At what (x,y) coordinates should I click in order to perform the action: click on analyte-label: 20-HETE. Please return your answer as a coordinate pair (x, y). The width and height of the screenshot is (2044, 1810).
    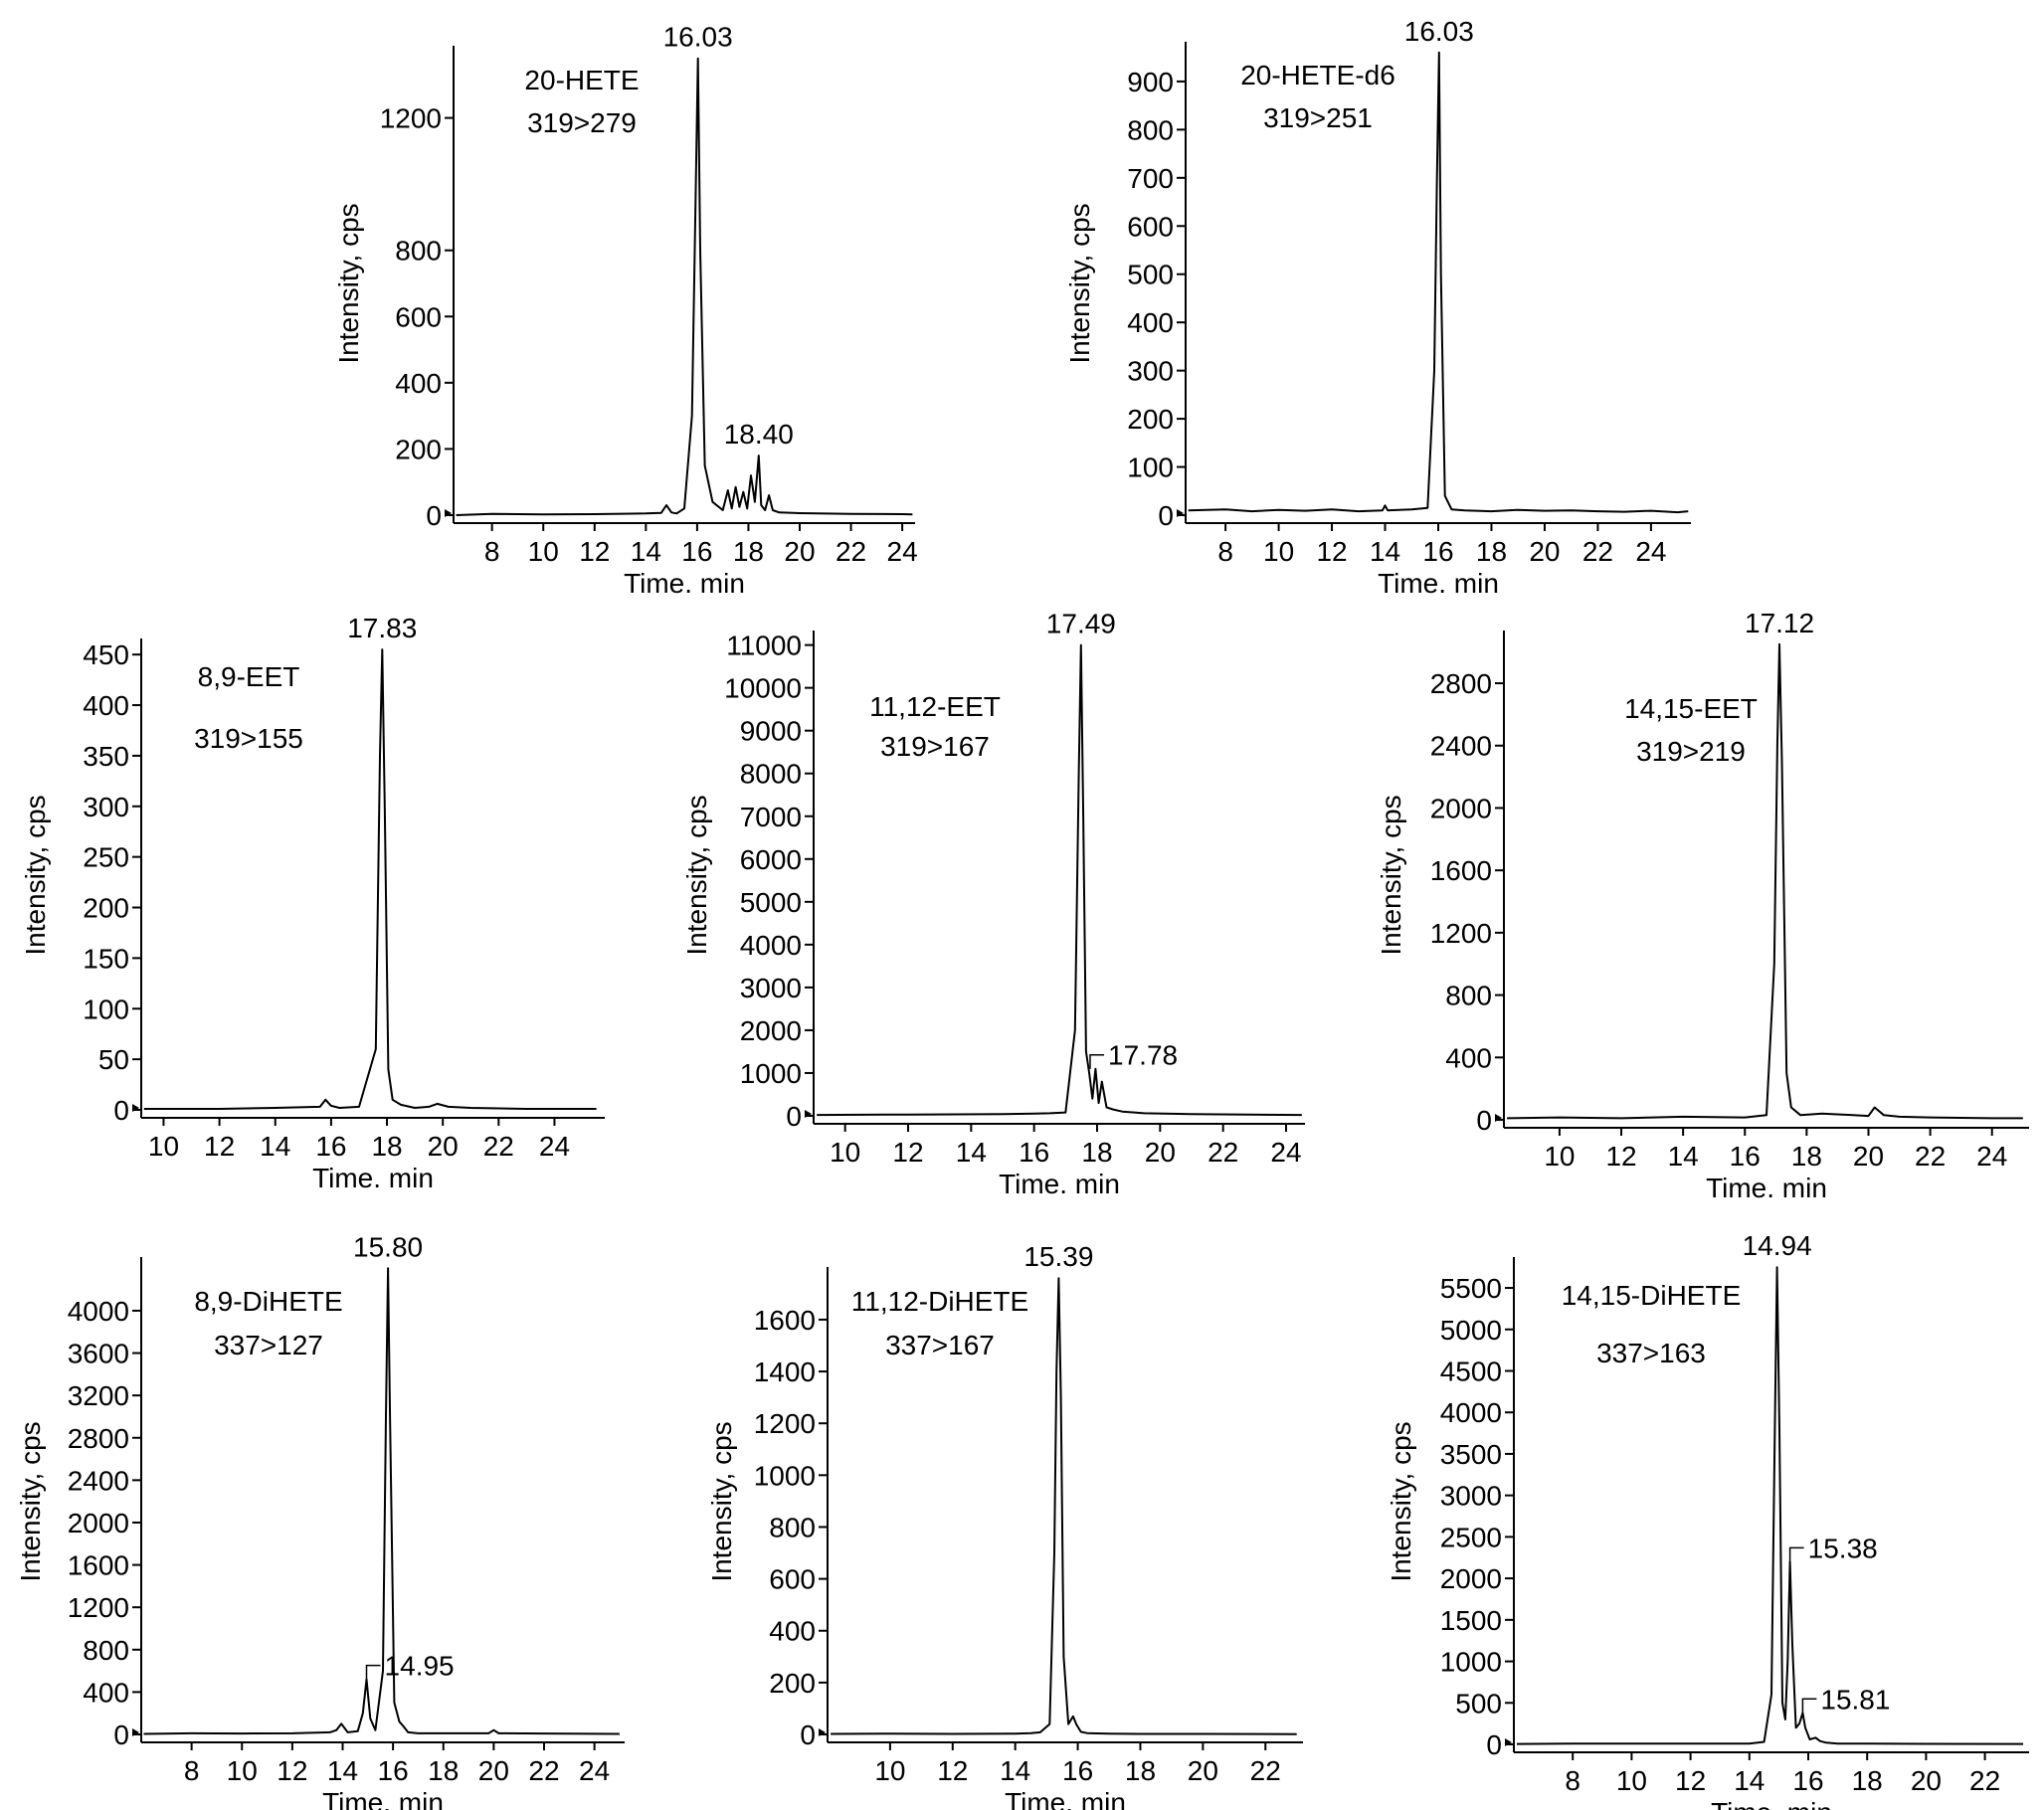
    Looking at the image, I should click on (582, 80).